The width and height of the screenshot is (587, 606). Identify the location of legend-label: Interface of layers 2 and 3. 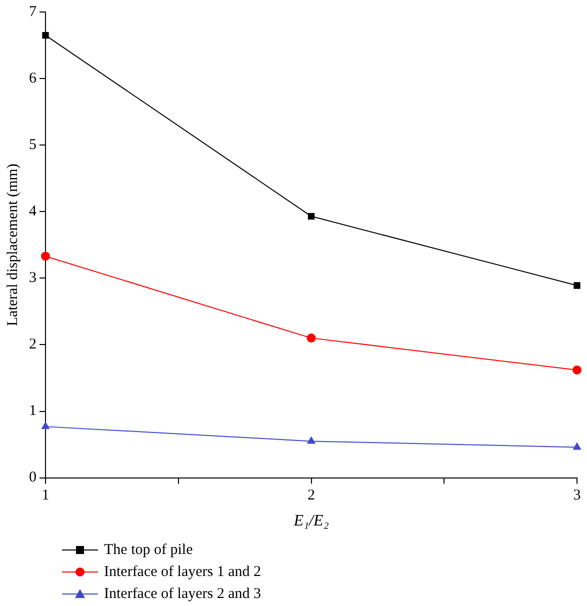
(183, 594).